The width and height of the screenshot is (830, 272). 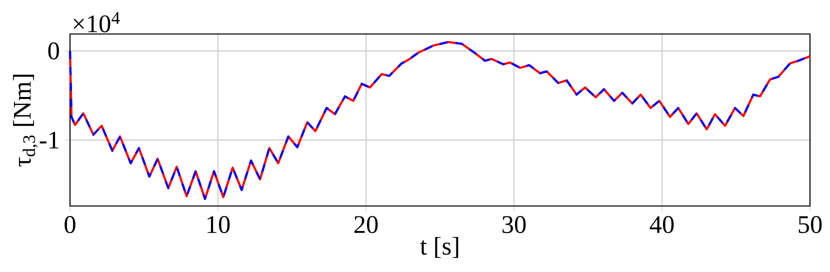 I want to click on x-tick-label: 50, so click(x=810, y=225).